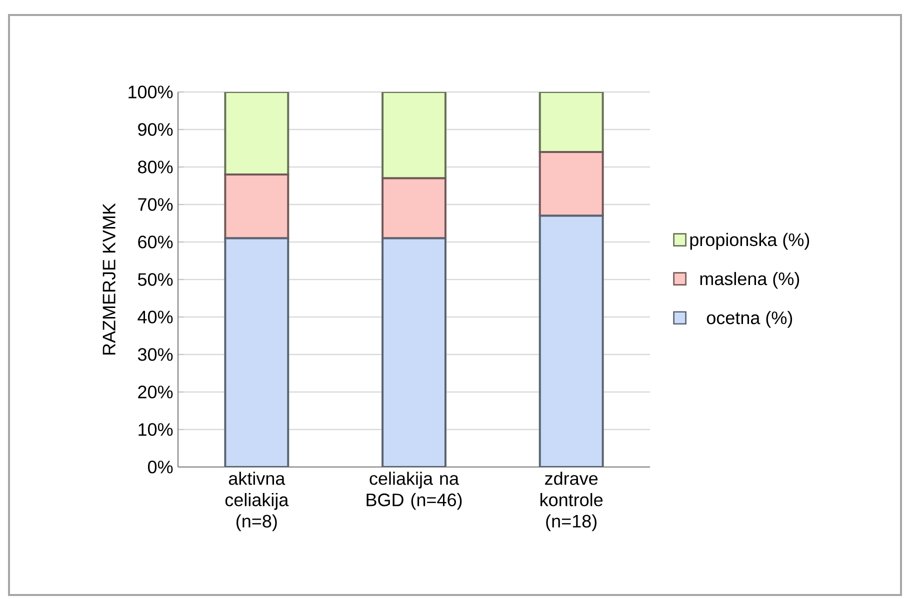  What do you see at coordinates (155, 429) in the screenshot?
I see `y-tick-label: 10%` at bounding box center [155, 429].